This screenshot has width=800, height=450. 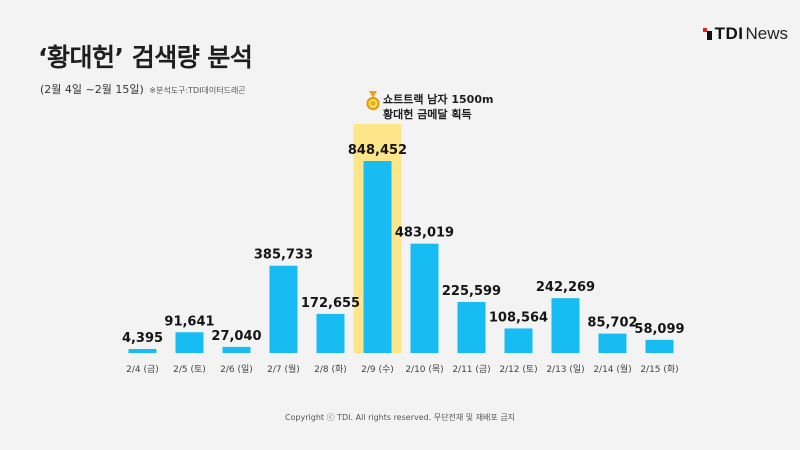 I want to click on data-label: 85,702, so click(x=612, y=323).